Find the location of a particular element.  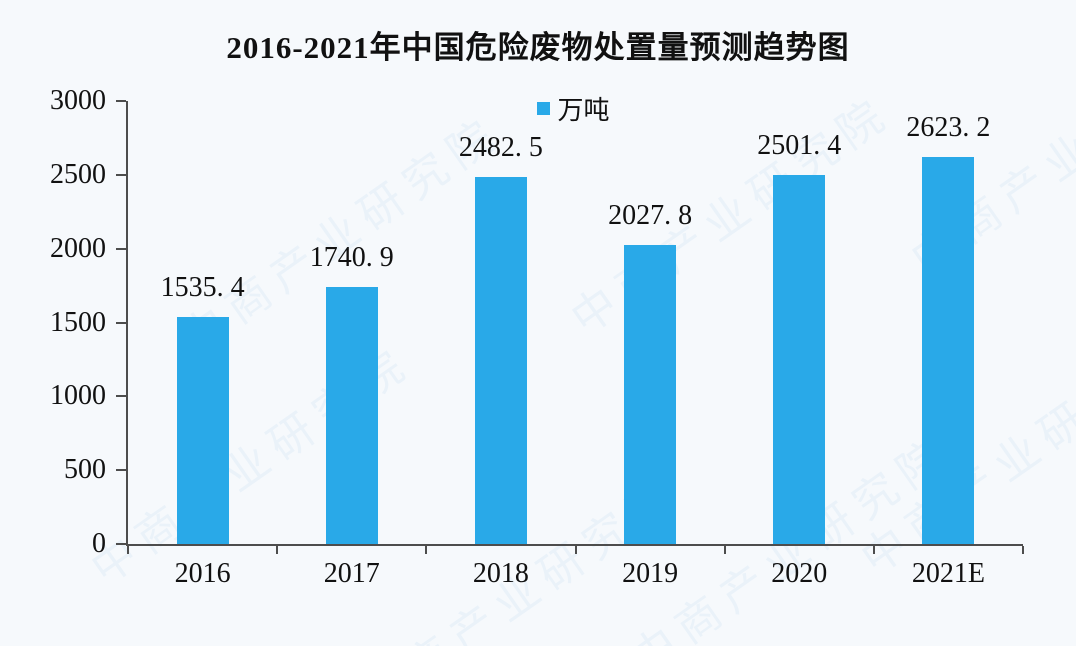

chart-title: 2016-2021年中国危险废物处置量预测趋势图 is located at coordinates (538, 47).